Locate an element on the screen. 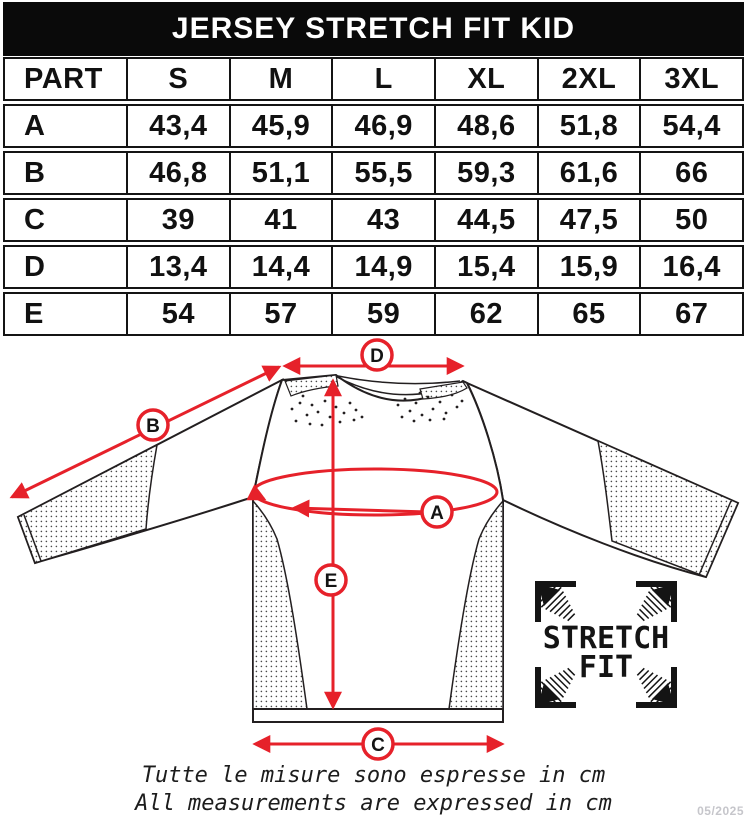  table-row-e: E 54 57 59 62 65 67 is located at coordinates (373, 314).